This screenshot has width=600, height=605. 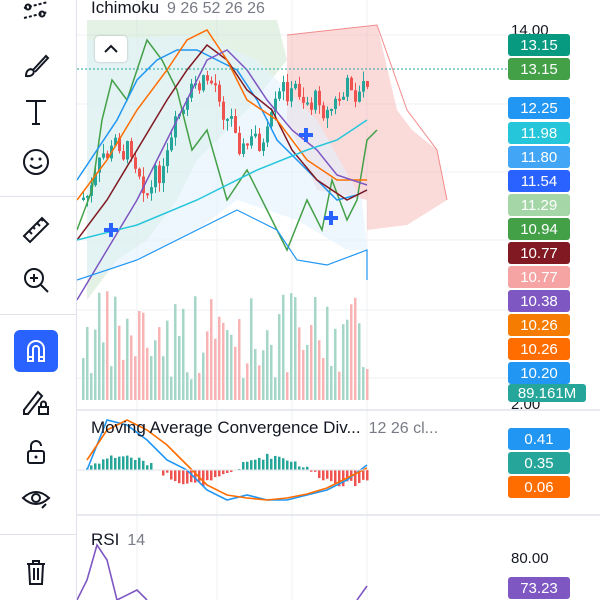 I want to click on price-tag: 10.77, so click(x=539, y=253).